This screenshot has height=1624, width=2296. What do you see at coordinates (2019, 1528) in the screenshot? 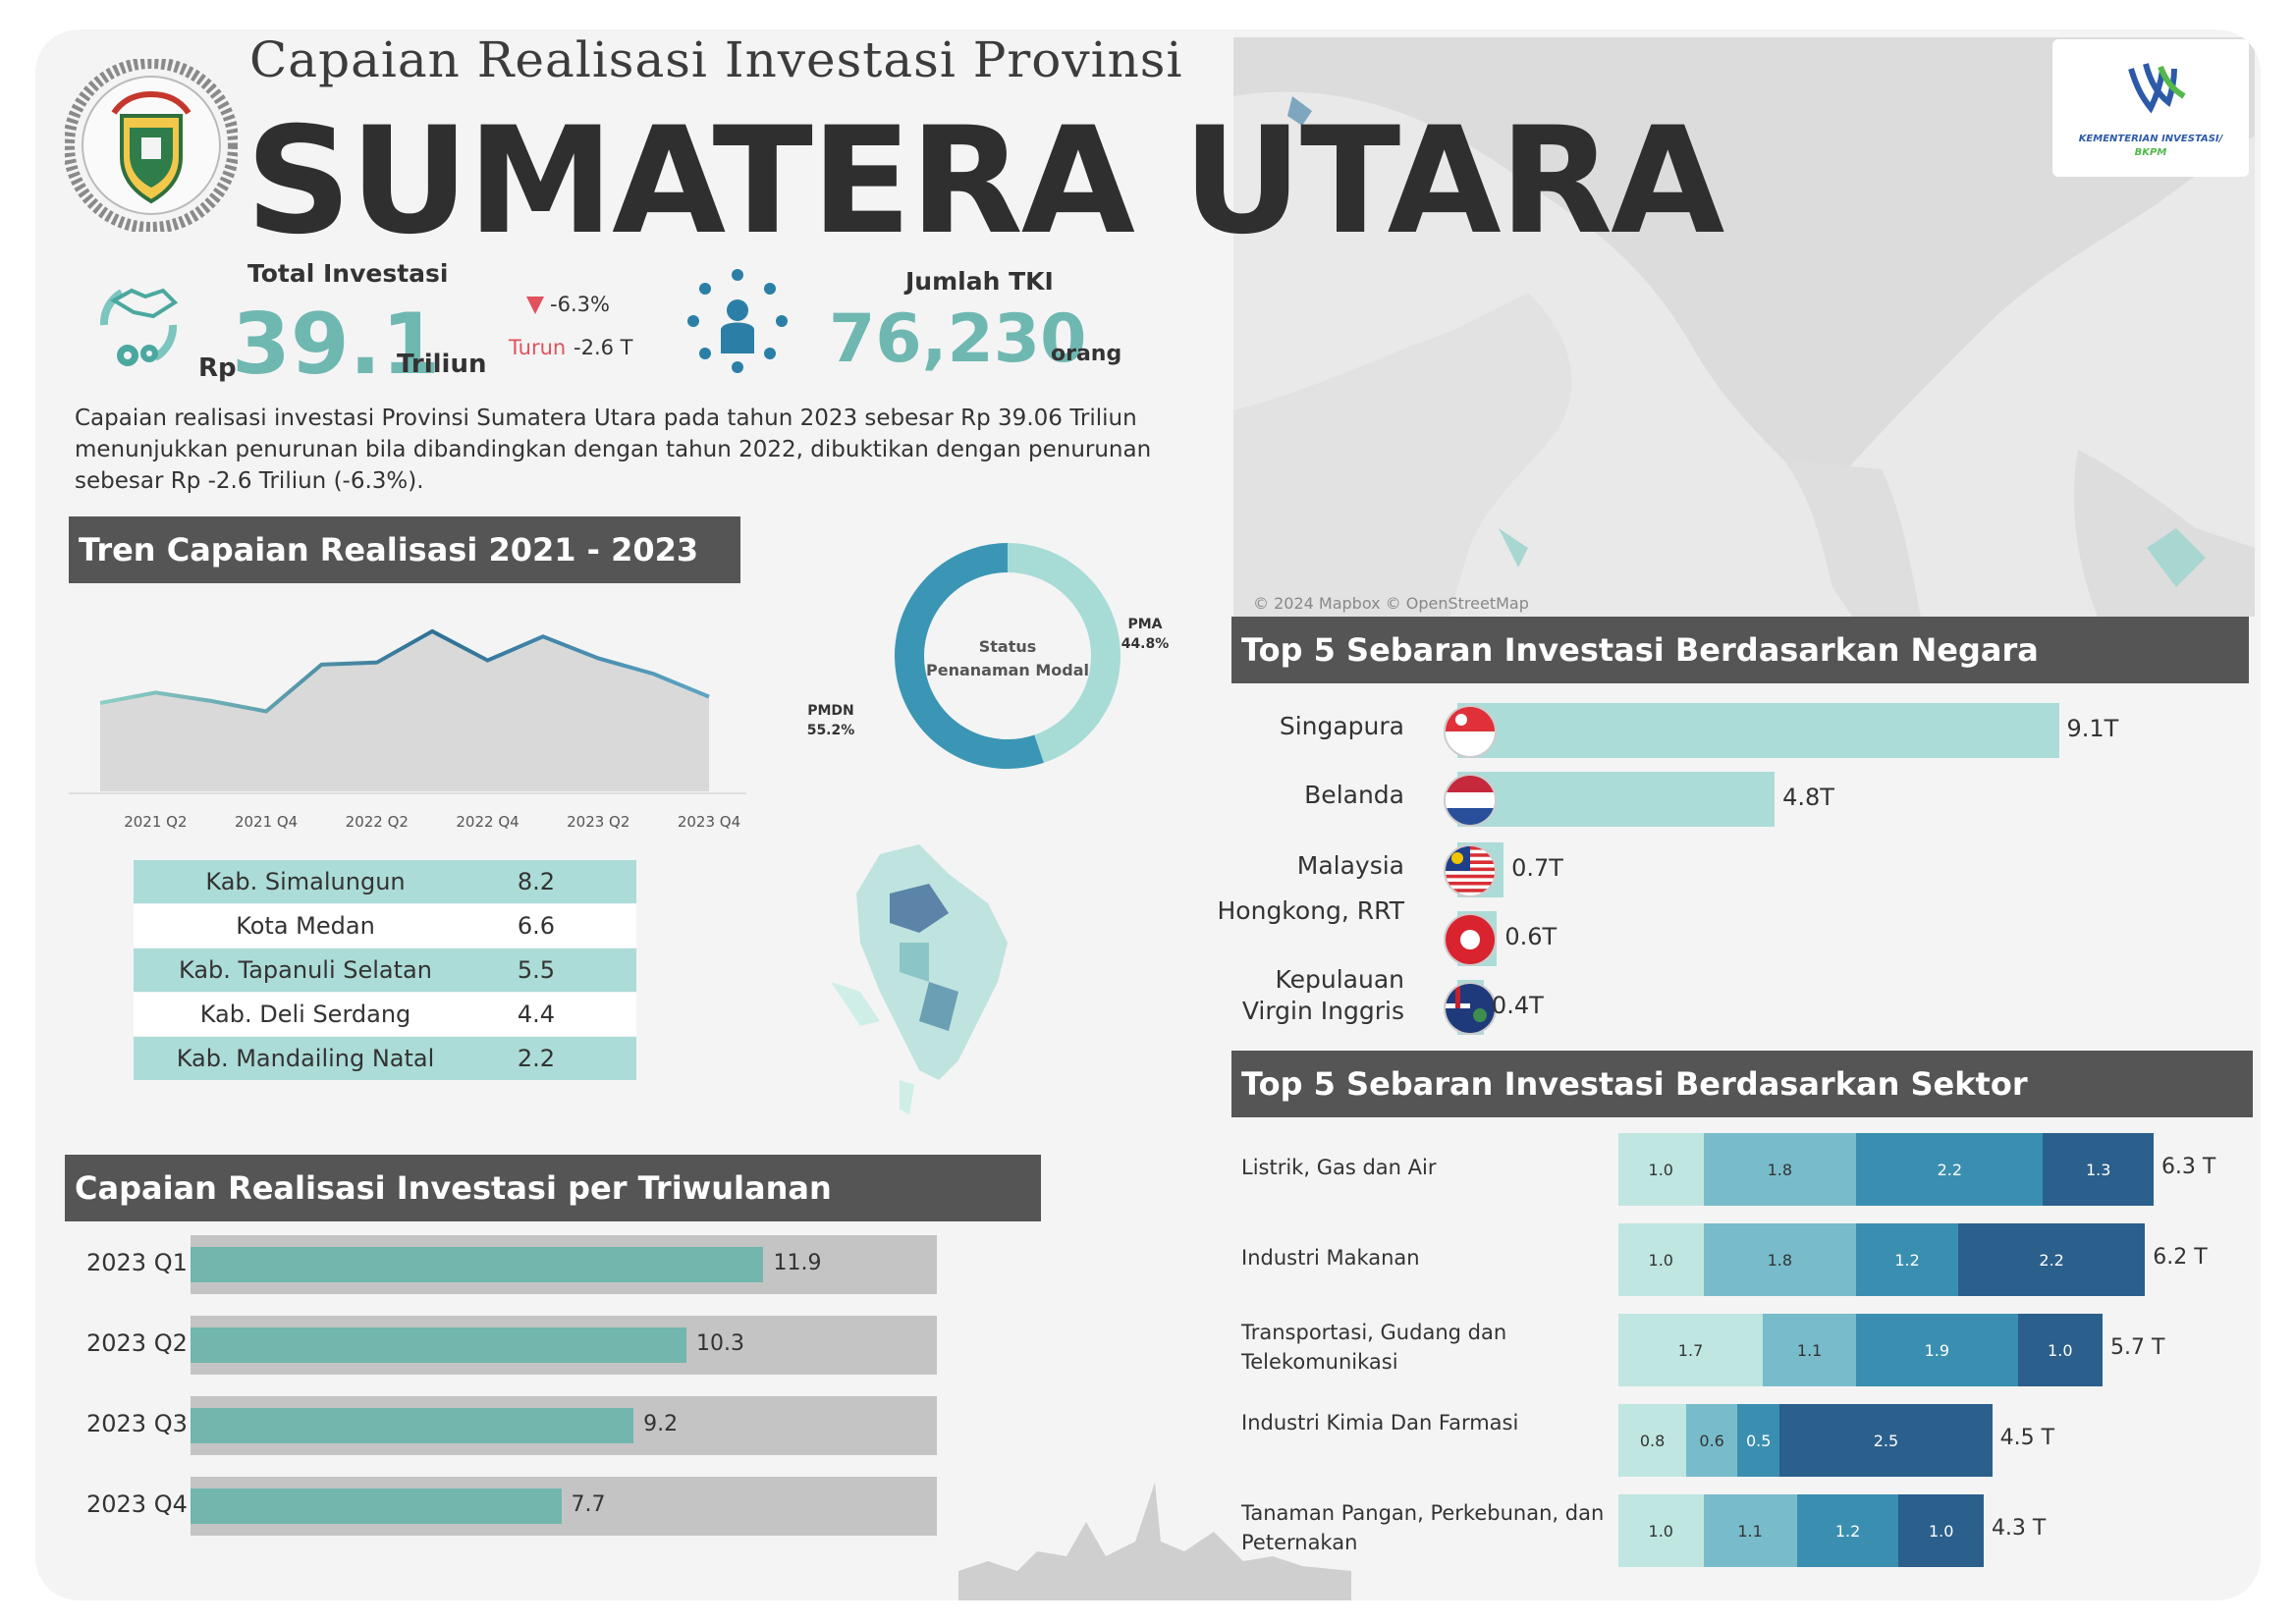
I see `sector-total: 4.3 T` at bounding box center [2019, 1528].